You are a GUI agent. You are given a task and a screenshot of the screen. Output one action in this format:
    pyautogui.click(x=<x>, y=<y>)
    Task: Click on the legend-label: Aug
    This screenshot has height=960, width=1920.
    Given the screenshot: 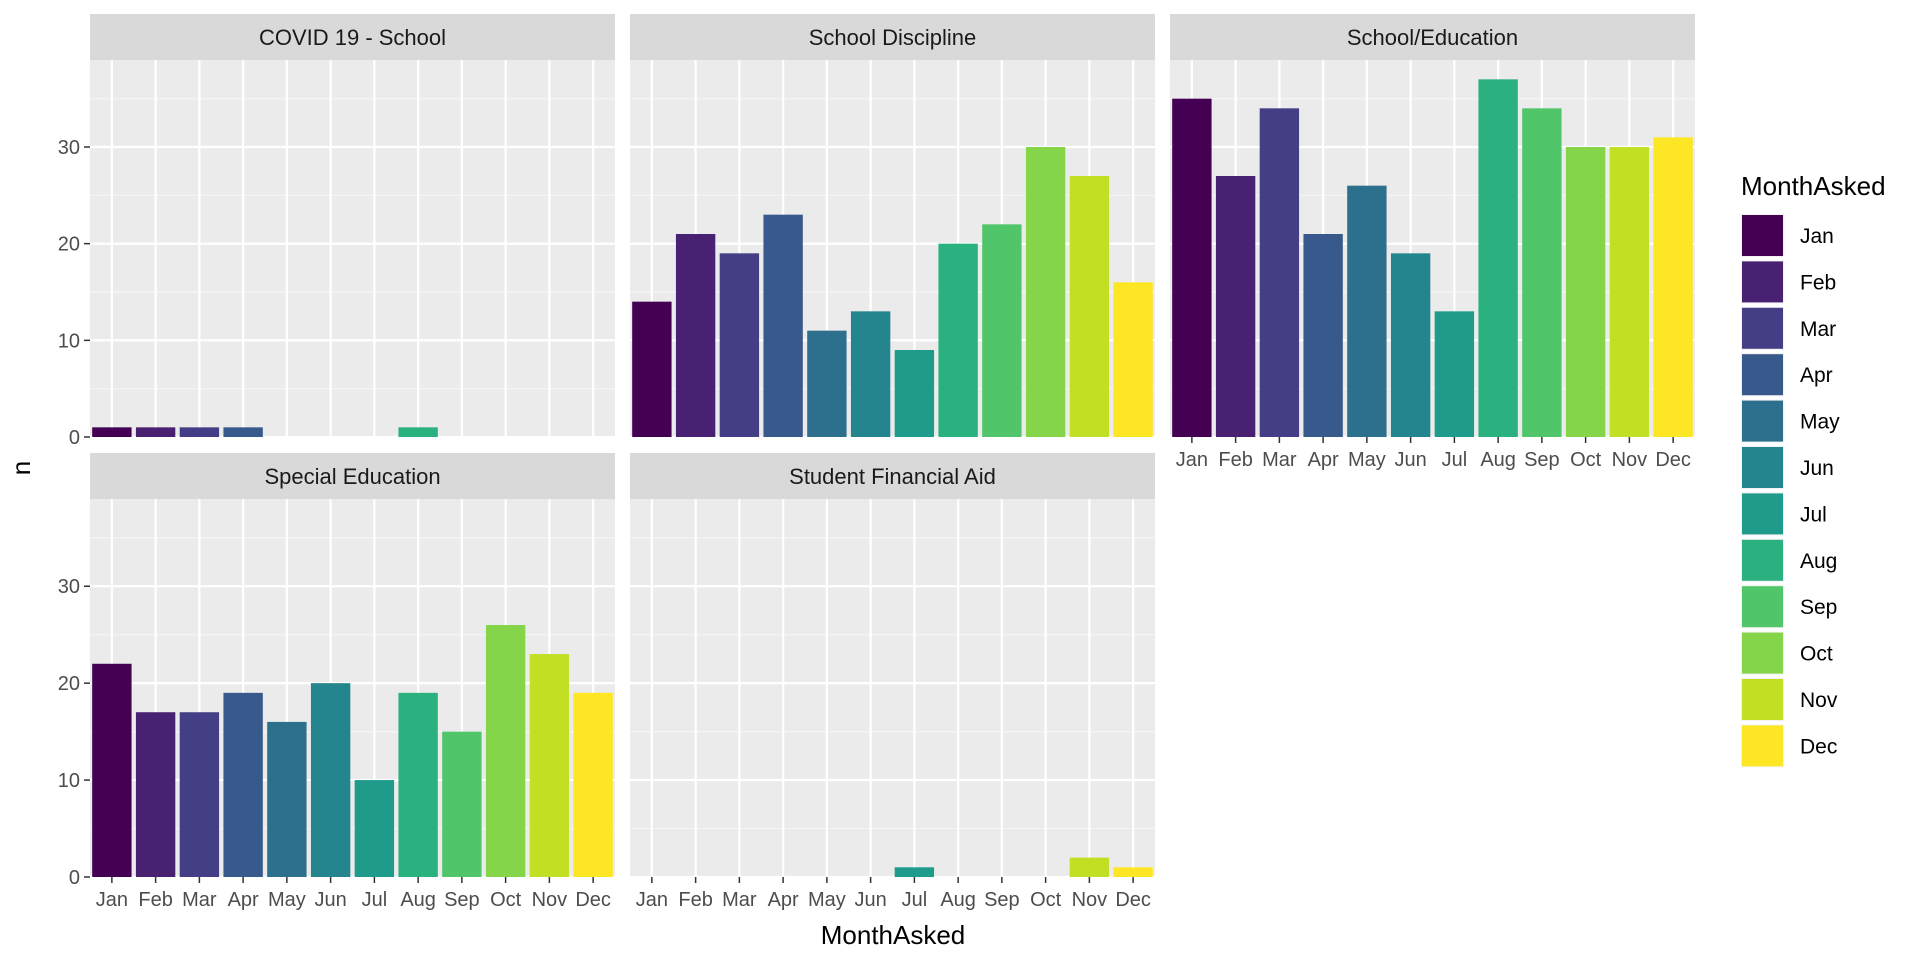 What is the action you would take?
    pyautogui.click(x=1818, y=561)
    